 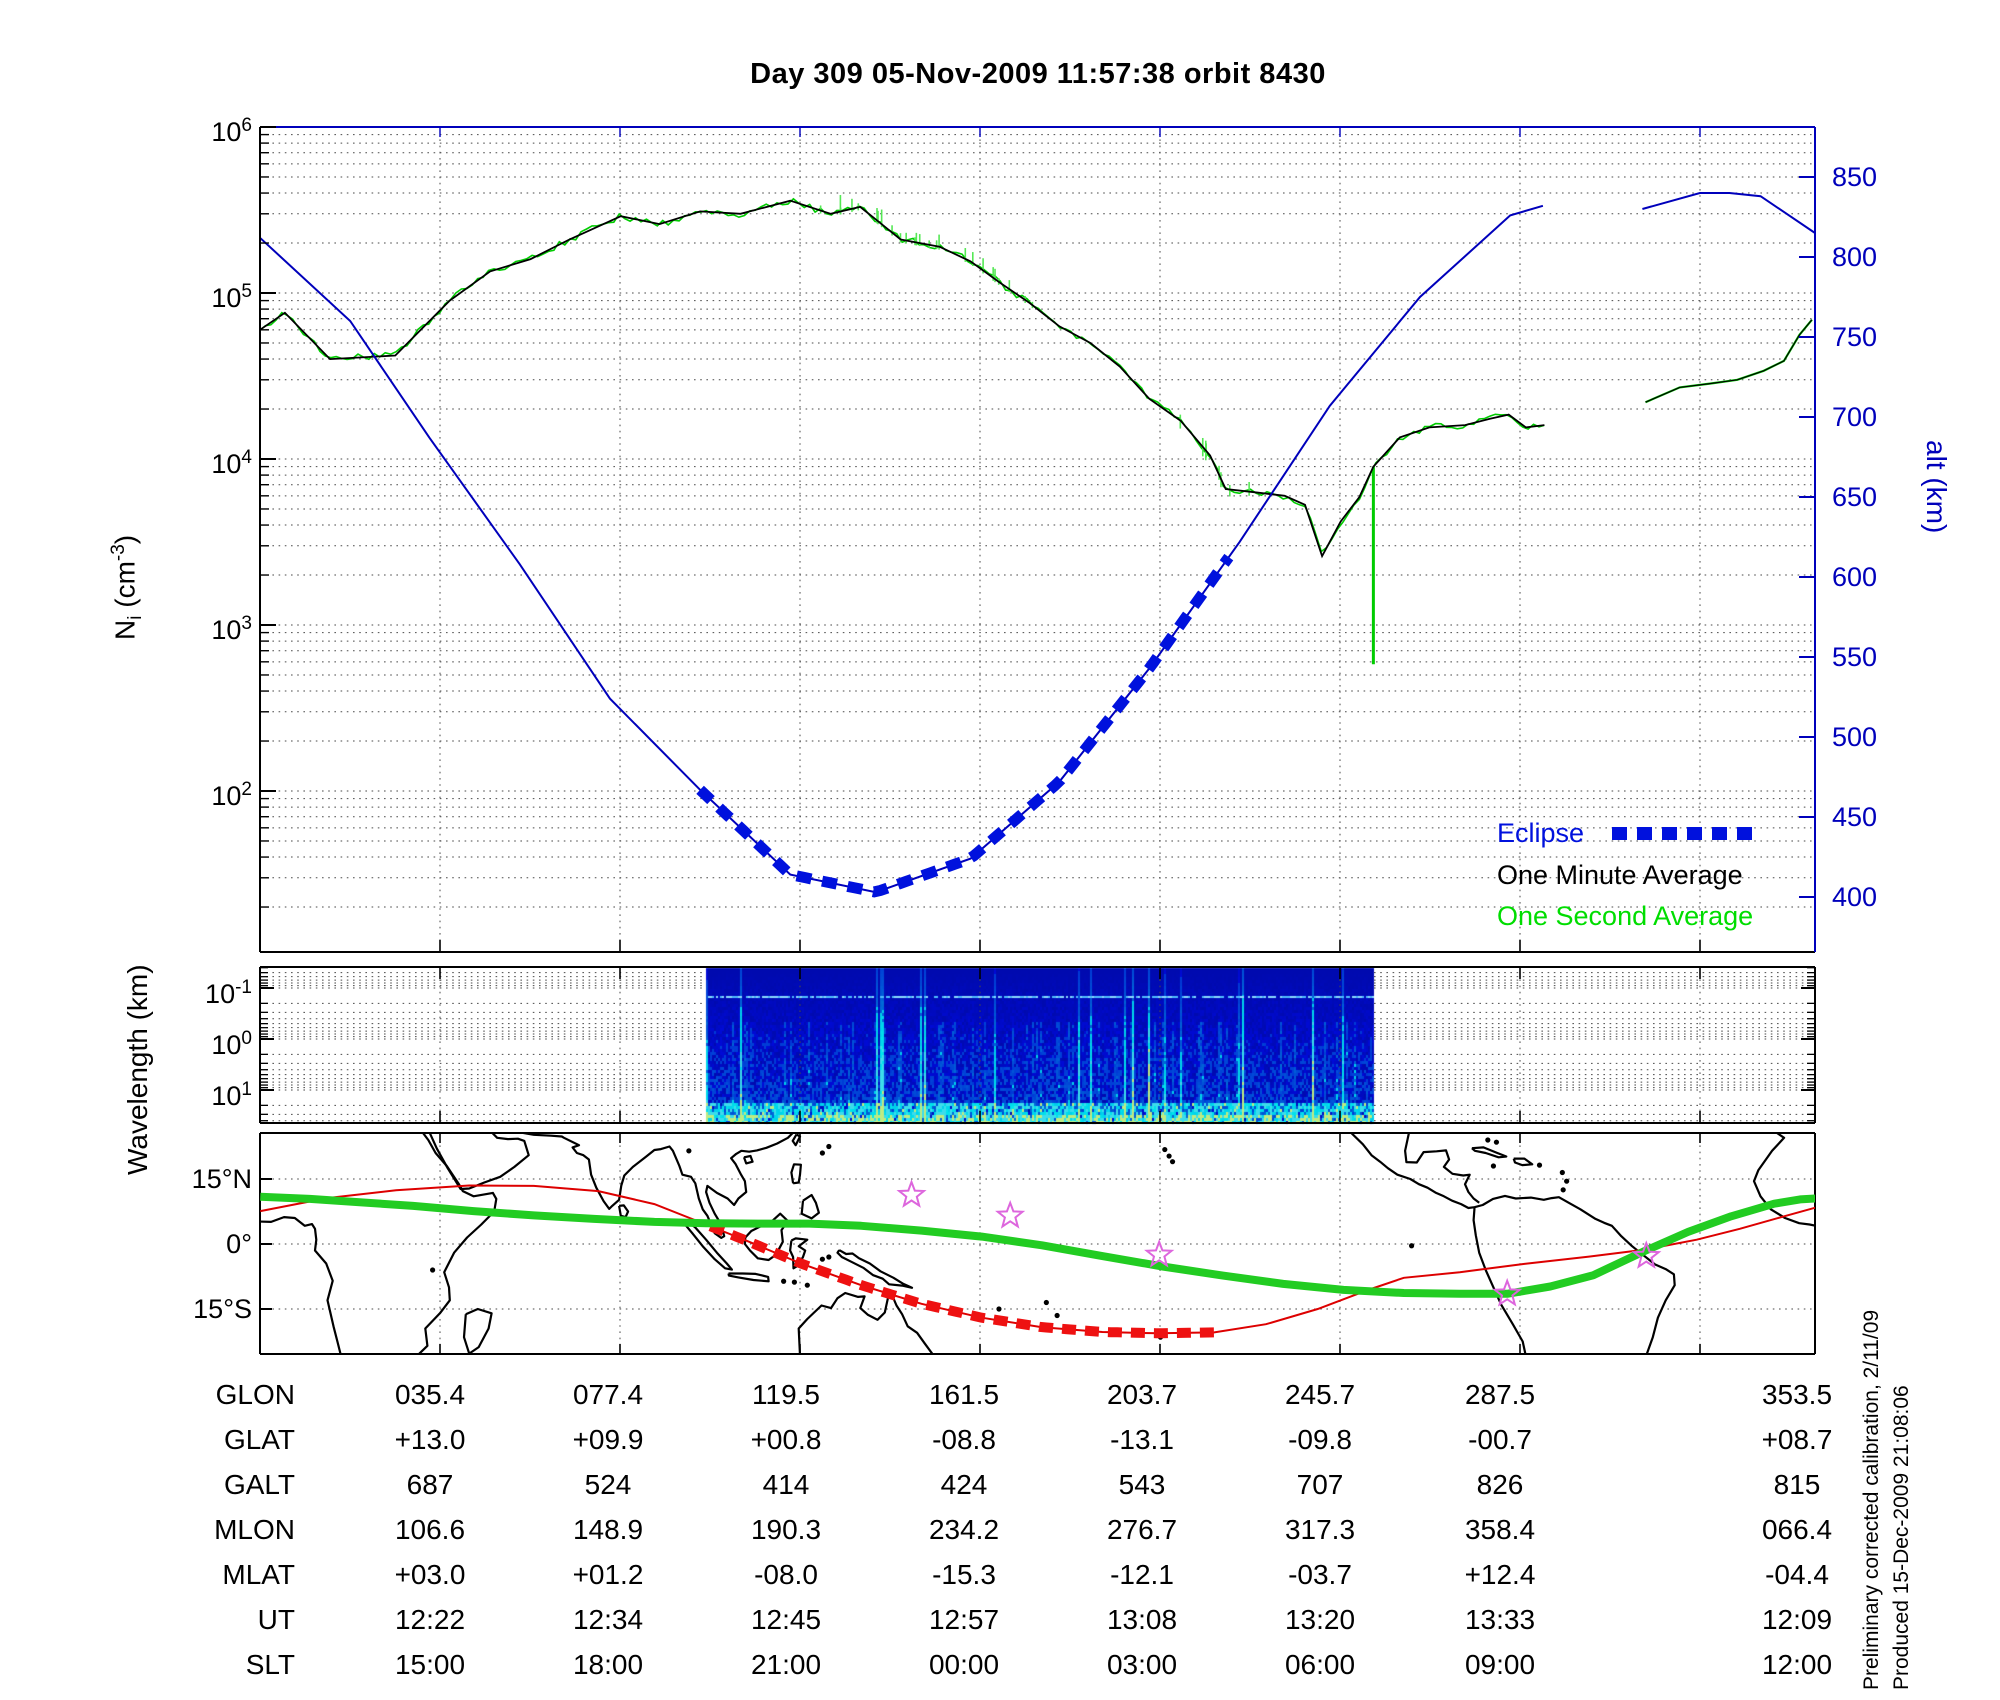 I want to click on legend-eclipse-dash-sample, so click(x=1687, y=833).